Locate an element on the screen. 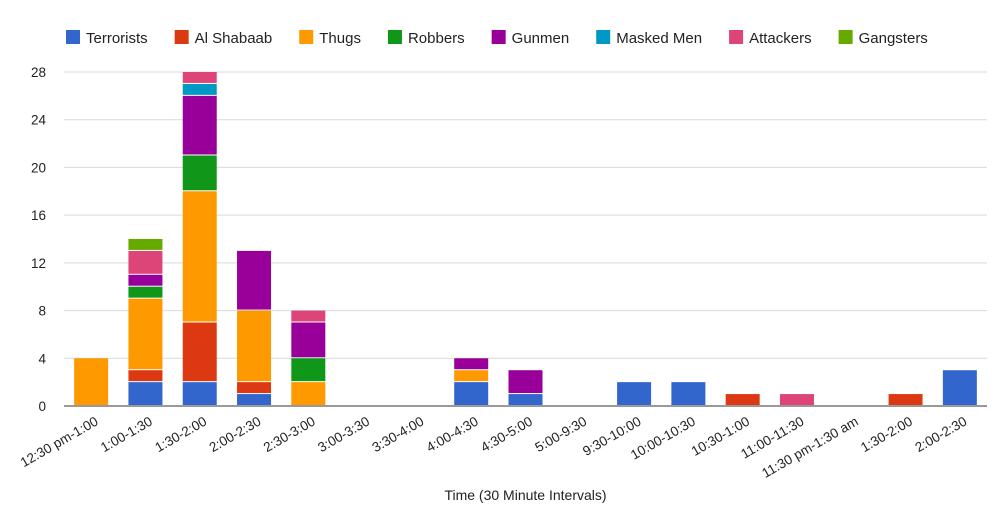 The width and height of the screenshot is (999, 509). legend-label-al-shabaab: Al Shabaab is located at coordinates (234, 38).